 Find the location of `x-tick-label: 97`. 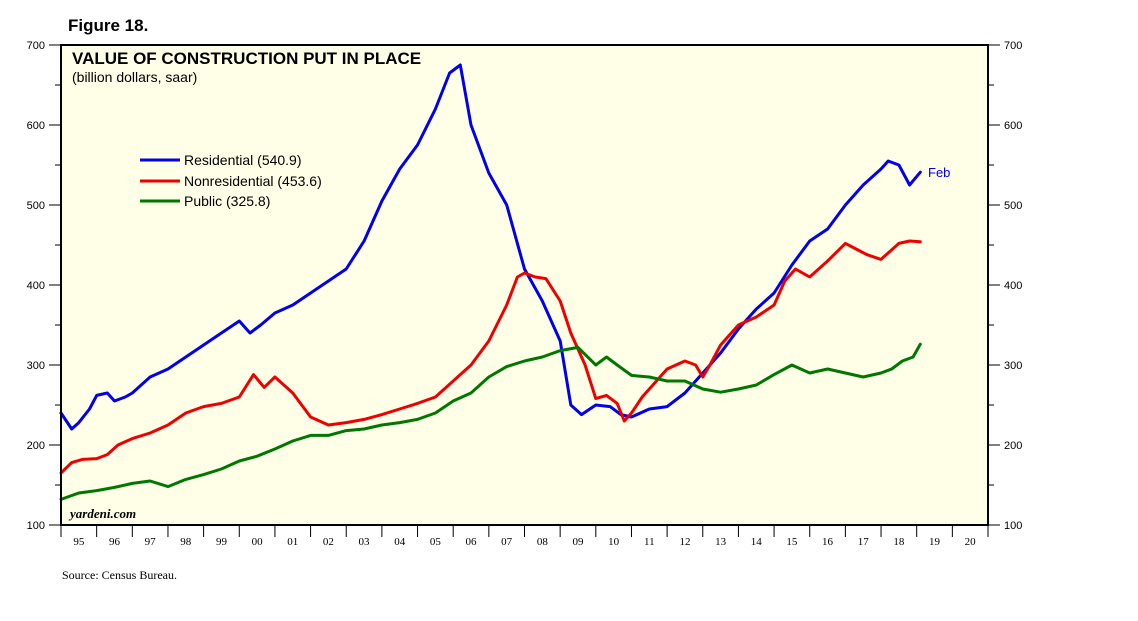

x-tick-label: 97 is located at coordinates (151, 542).